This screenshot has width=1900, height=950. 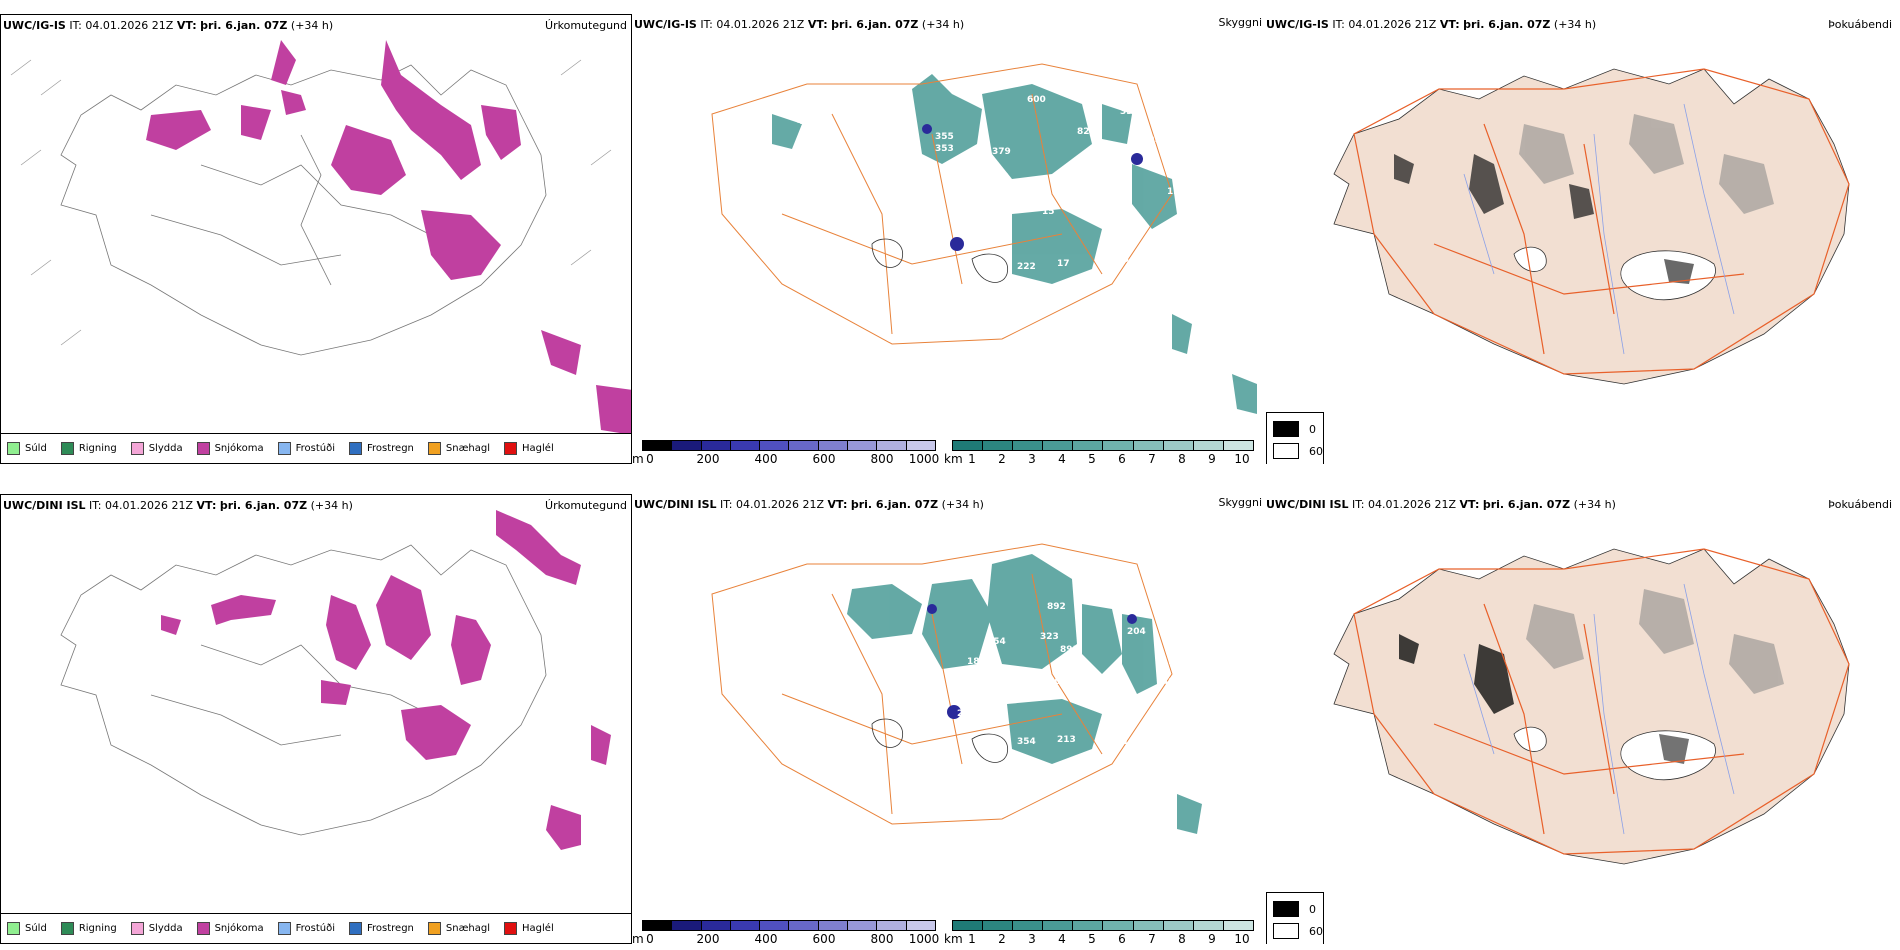 What do you see at coordinates (1119, 742) in the screenshot?
I see `map-value-label: 141` at bounding box center [1119, 742].